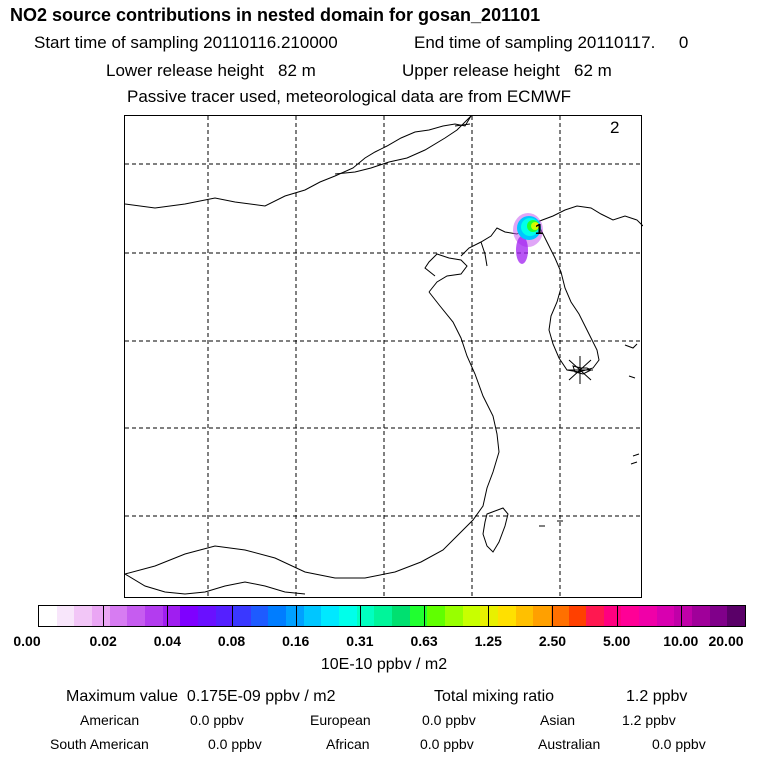  What do you see at coordinates (217, 720) in the screenshot?
I see `region-value-american: 0.0 ppbv` at bounding box center [217, 720].